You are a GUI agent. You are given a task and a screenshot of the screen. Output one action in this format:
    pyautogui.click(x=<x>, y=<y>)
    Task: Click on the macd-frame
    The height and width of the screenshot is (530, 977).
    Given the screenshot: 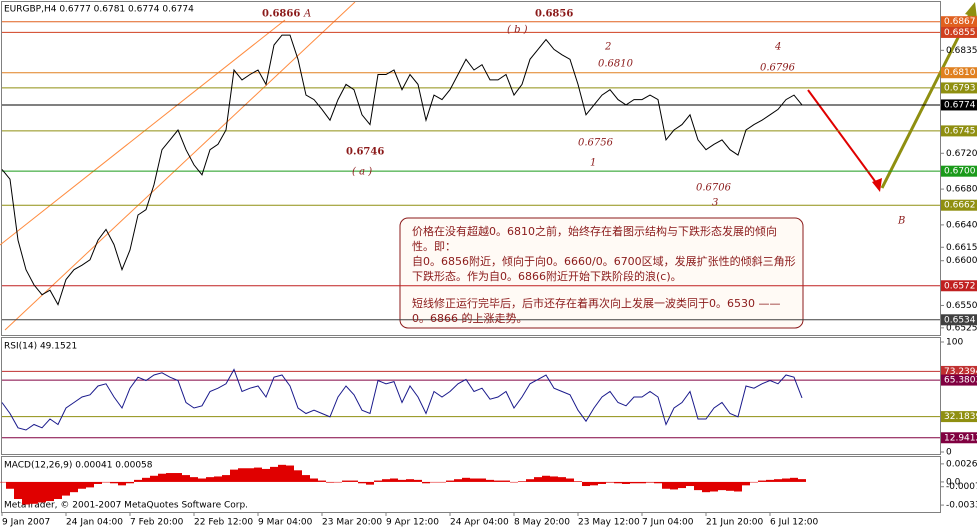 What is the action you would take?
    pyautogui.click(x=471, y=484)
    